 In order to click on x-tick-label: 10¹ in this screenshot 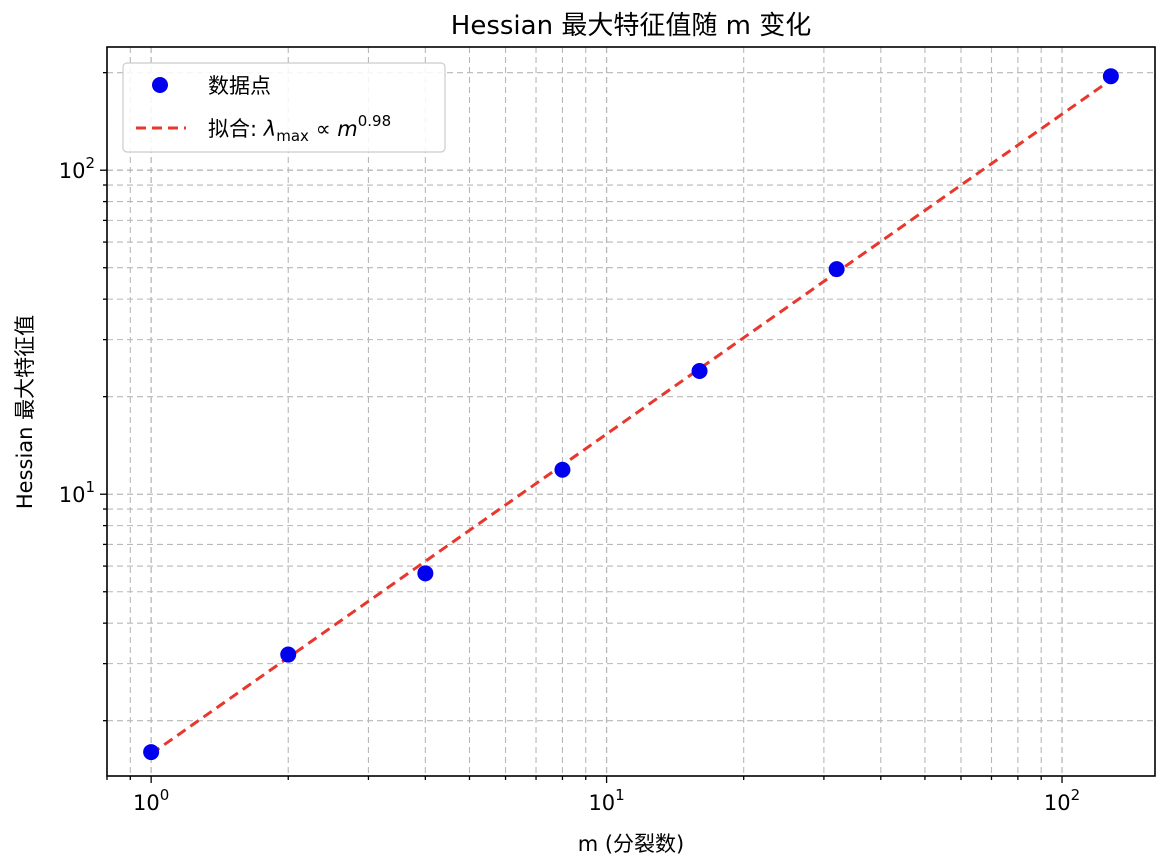, I will do `click(606, 800)`.